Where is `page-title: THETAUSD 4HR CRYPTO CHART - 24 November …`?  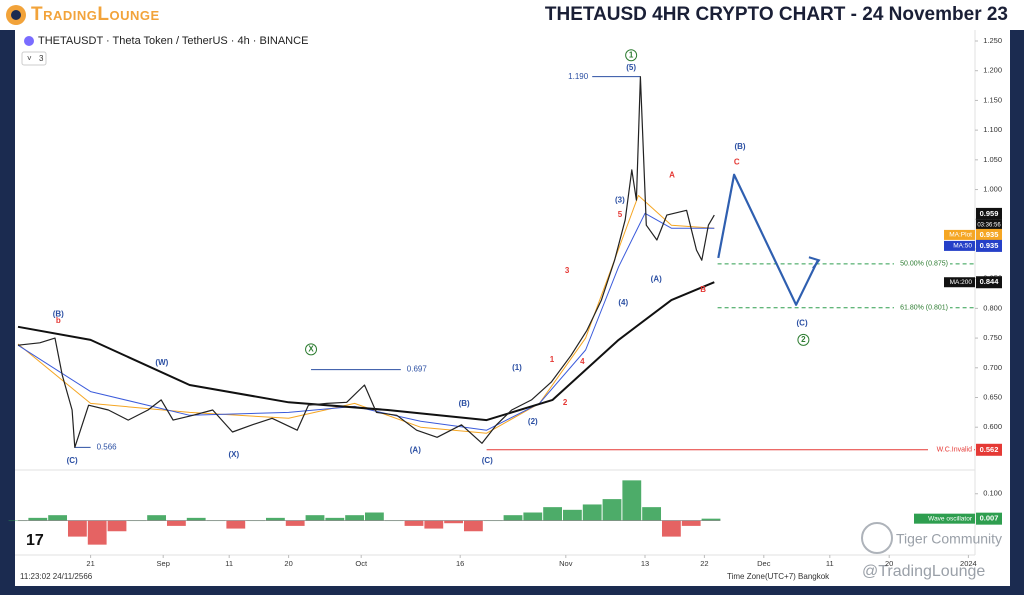
page-title: THETAUSD 4HR CRYPTO CHART - 24 November … is located at coordinates (776, 14).